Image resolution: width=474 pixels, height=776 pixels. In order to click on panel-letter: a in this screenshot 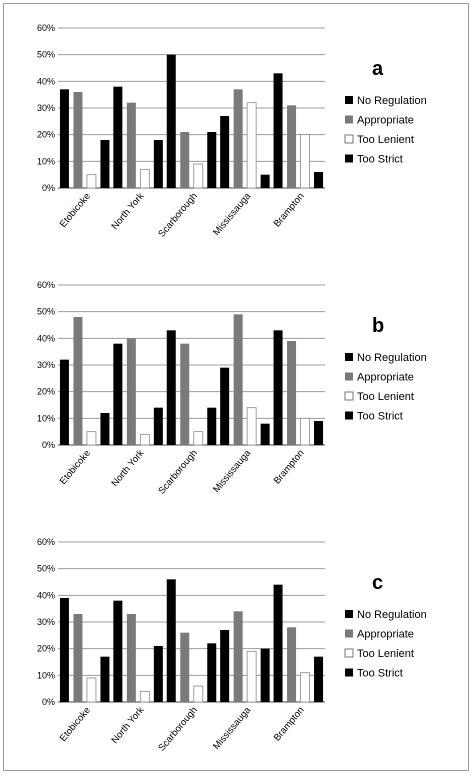, I will do `click(378, 69)`.